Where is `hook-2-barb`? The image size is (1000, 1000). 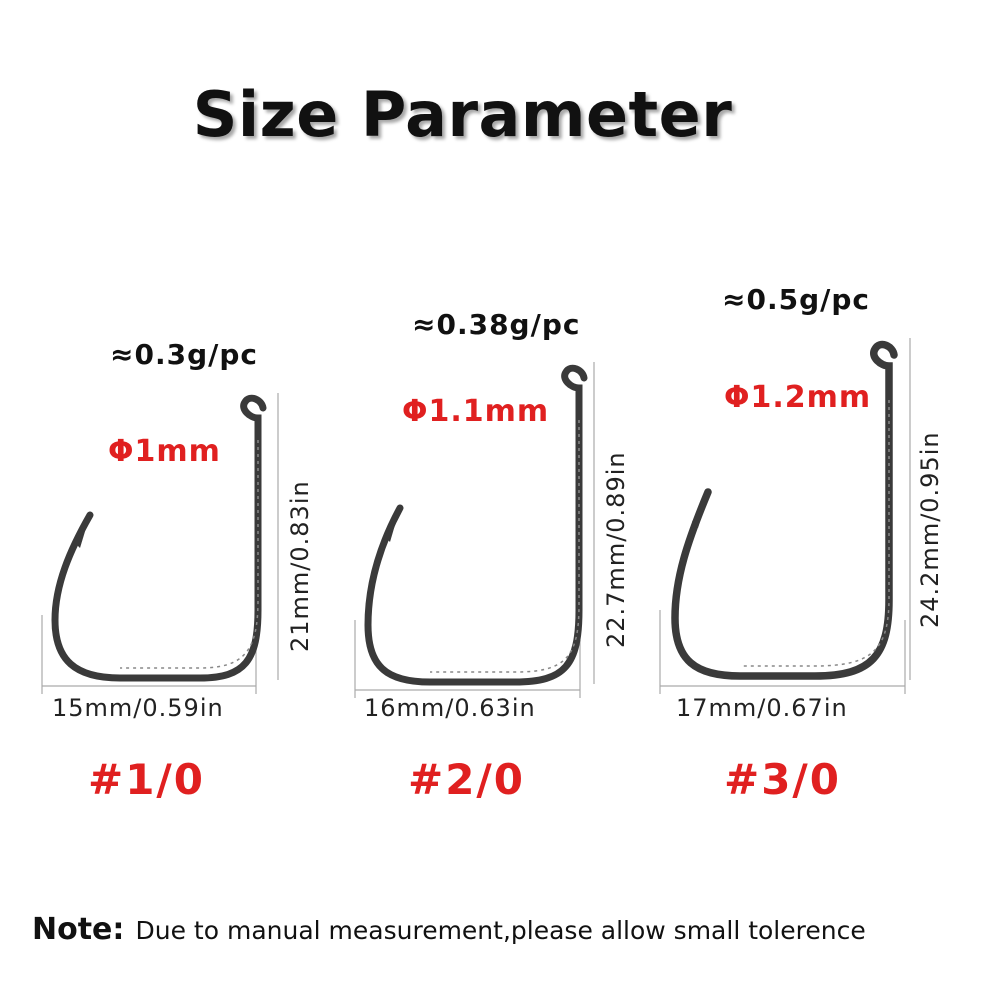 hook-2-barb is located at coordinates (392, 525).